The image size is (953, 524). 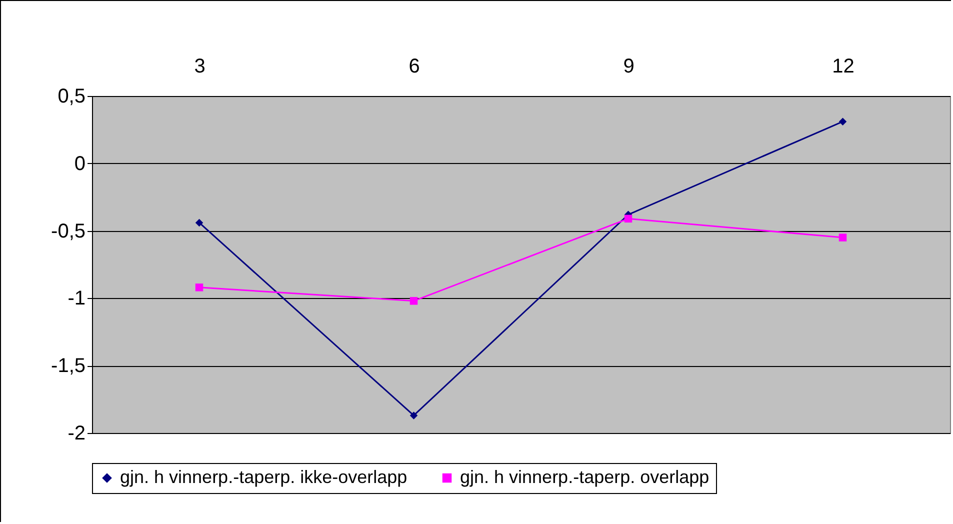 What do you see at coordinates (68, 366) in the screenshot?
I see `y-tick-label: -1,5` at bounding box center [68, 366].